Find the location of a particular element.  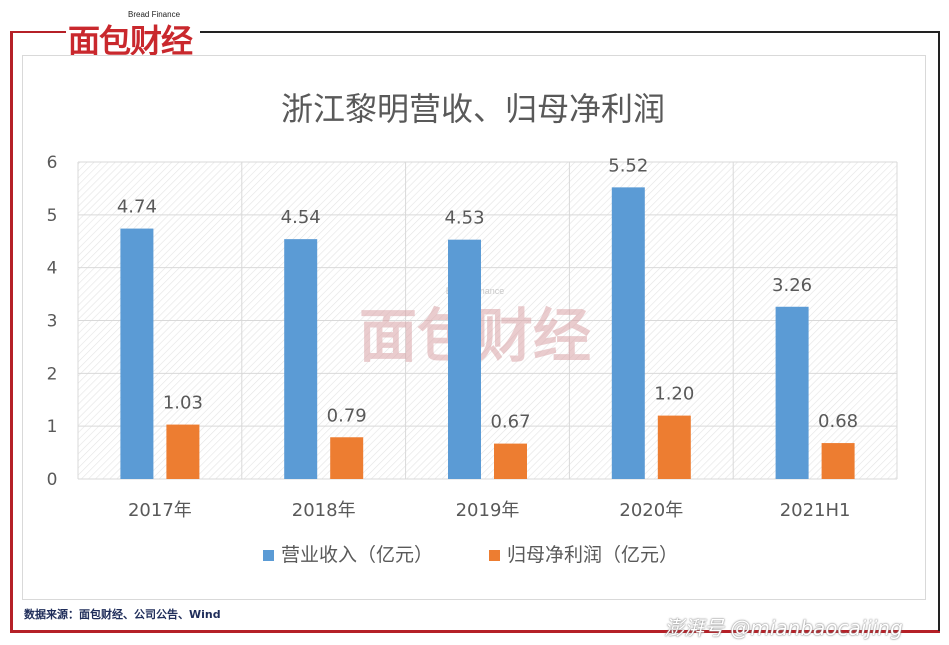

legend-swatch-revenue is located at coordinates (268, 555).